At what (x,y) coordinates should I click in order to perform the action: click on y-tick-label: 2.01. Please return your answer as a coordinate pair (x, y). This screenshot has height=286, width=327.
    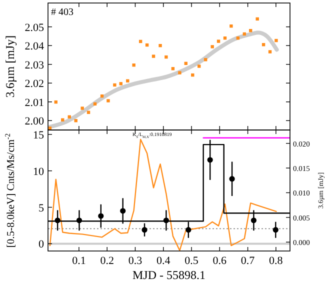
    Looking at the image, I should click on (34, 102).